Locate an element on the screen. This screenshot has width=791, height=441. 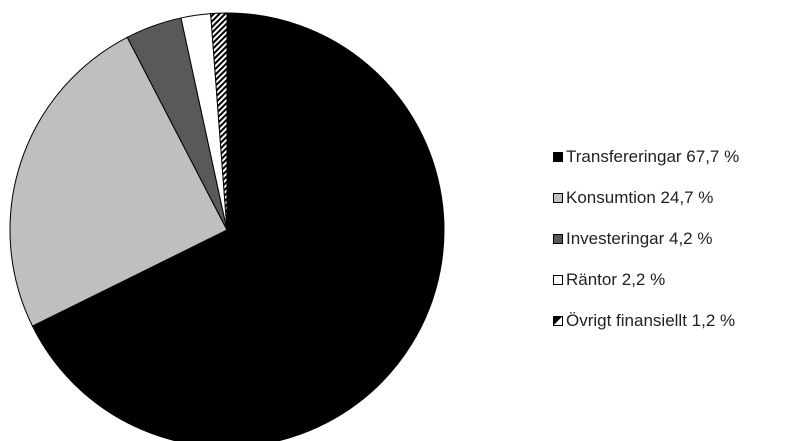
legend-item-4: Övrigt finansiellt 1,2 % is located at coordinates (671, 320).